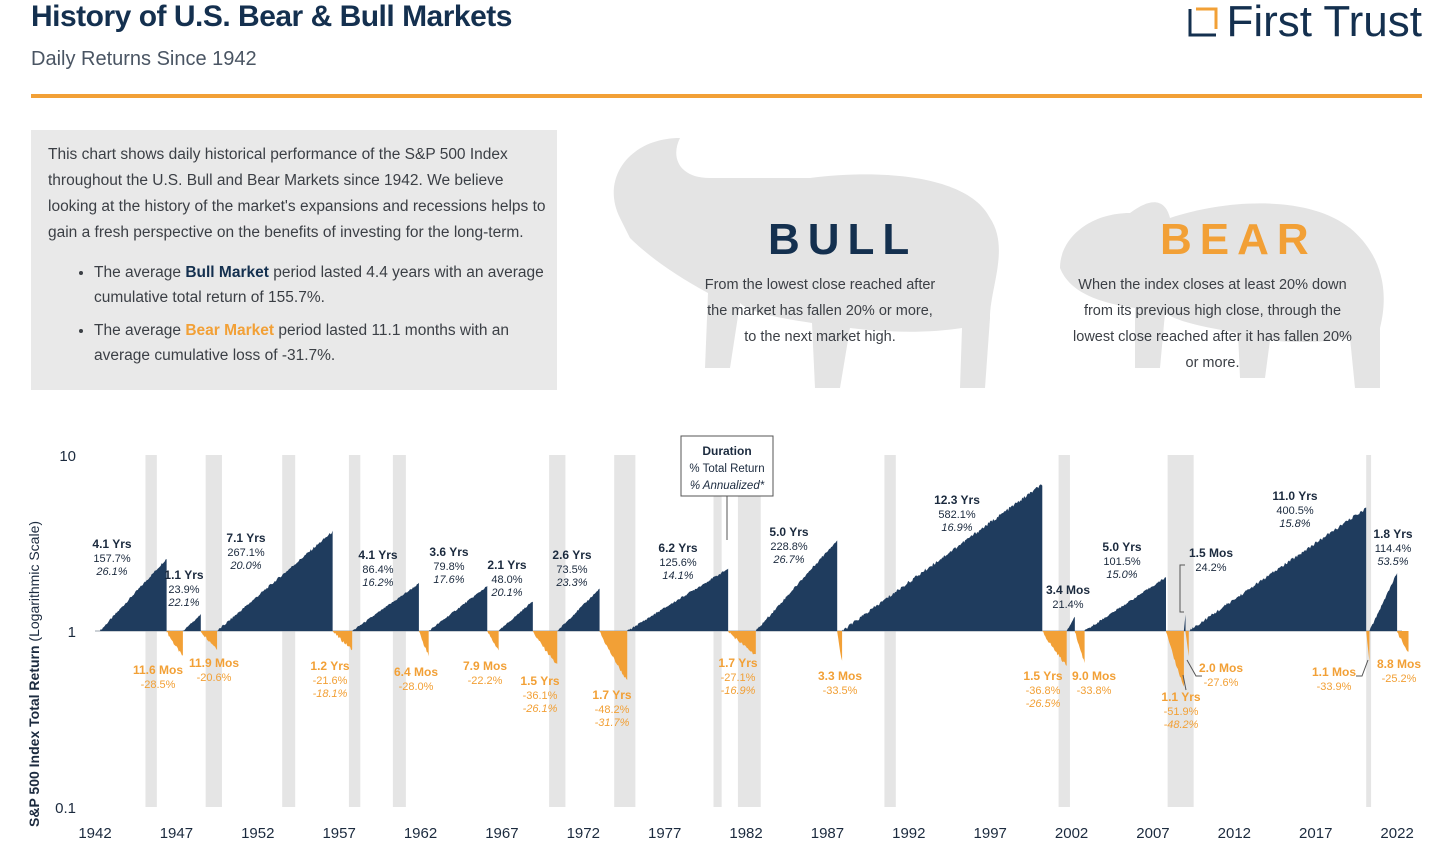  Describe the element at coordinates (246, 553) in the screenshot. I see `bull-total-return-label: 267.1%` at that location.